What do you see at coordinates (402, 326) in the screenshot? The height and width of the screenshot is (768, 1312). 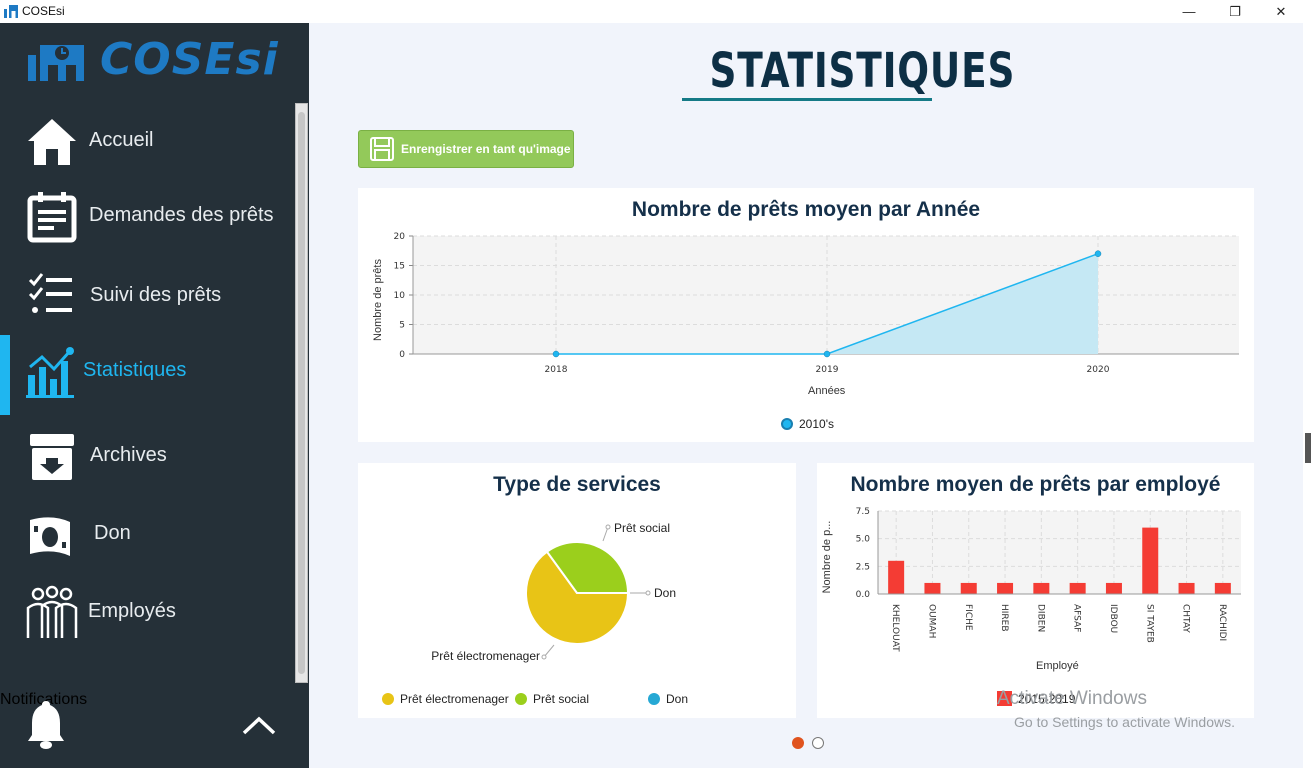 I see `y-tick-label: 5` at bounding box center [402, 326].